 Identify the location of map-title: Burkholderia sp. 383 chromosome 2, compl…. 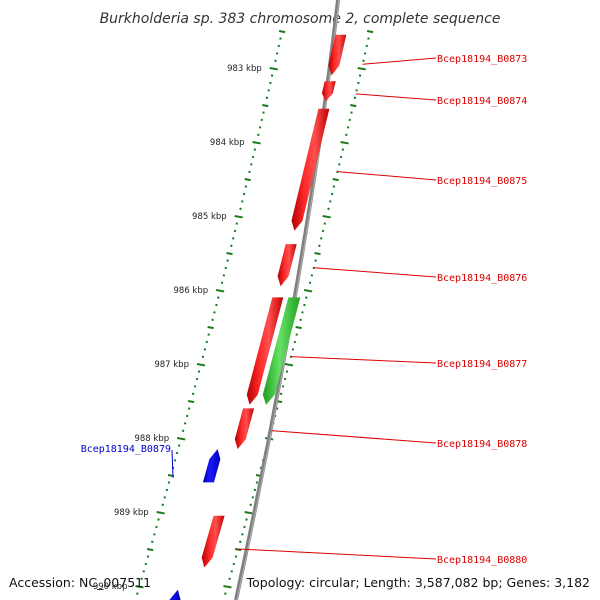
(300, 19).